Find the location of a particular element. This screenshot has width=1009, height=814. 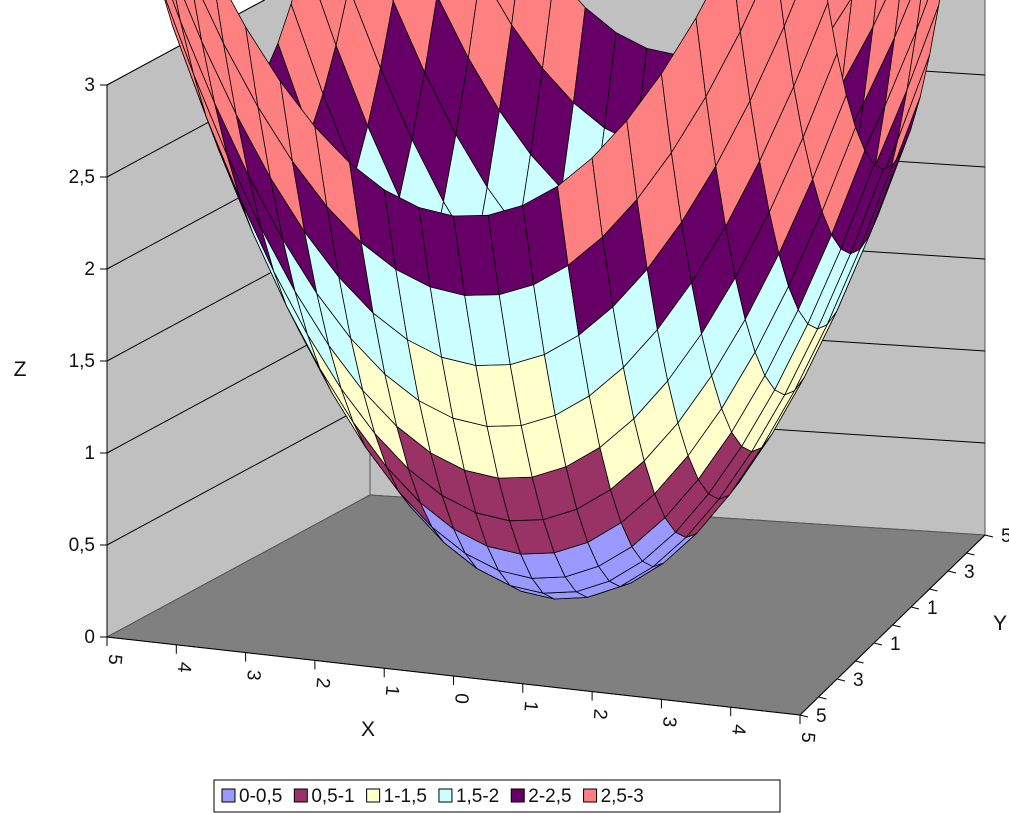

legend-label: 0,5-1 is located at coordinates (332, 796).